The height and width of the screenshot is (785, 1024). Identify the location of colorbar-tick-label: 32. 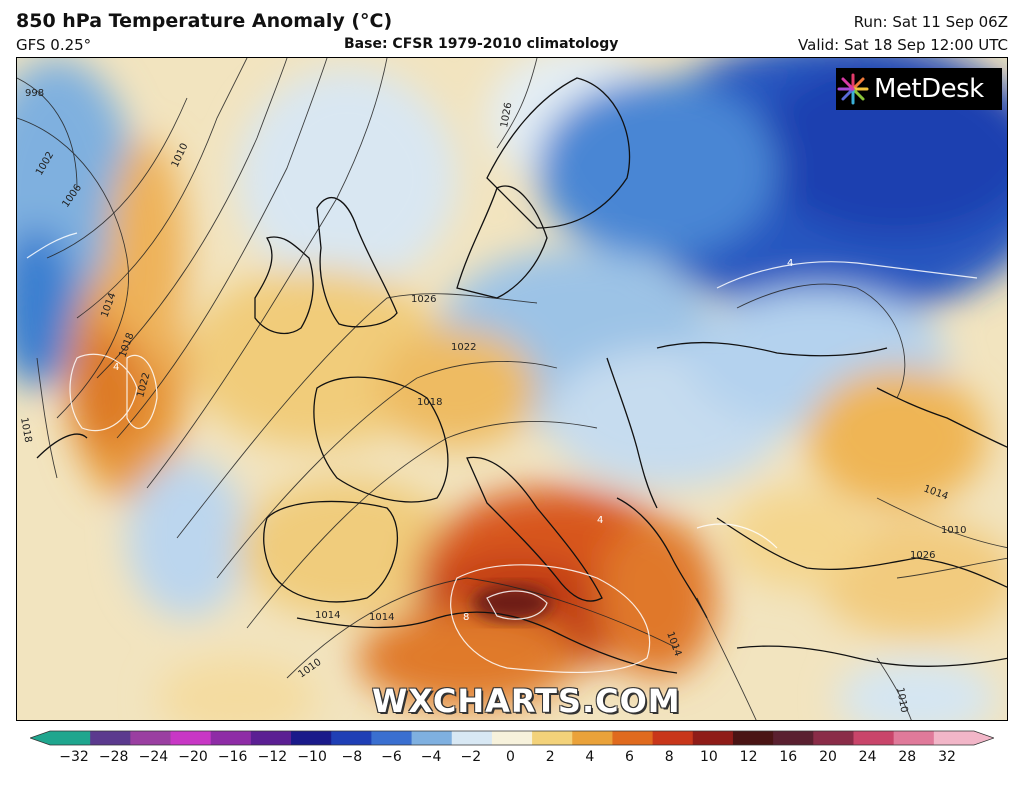
(947, 757).